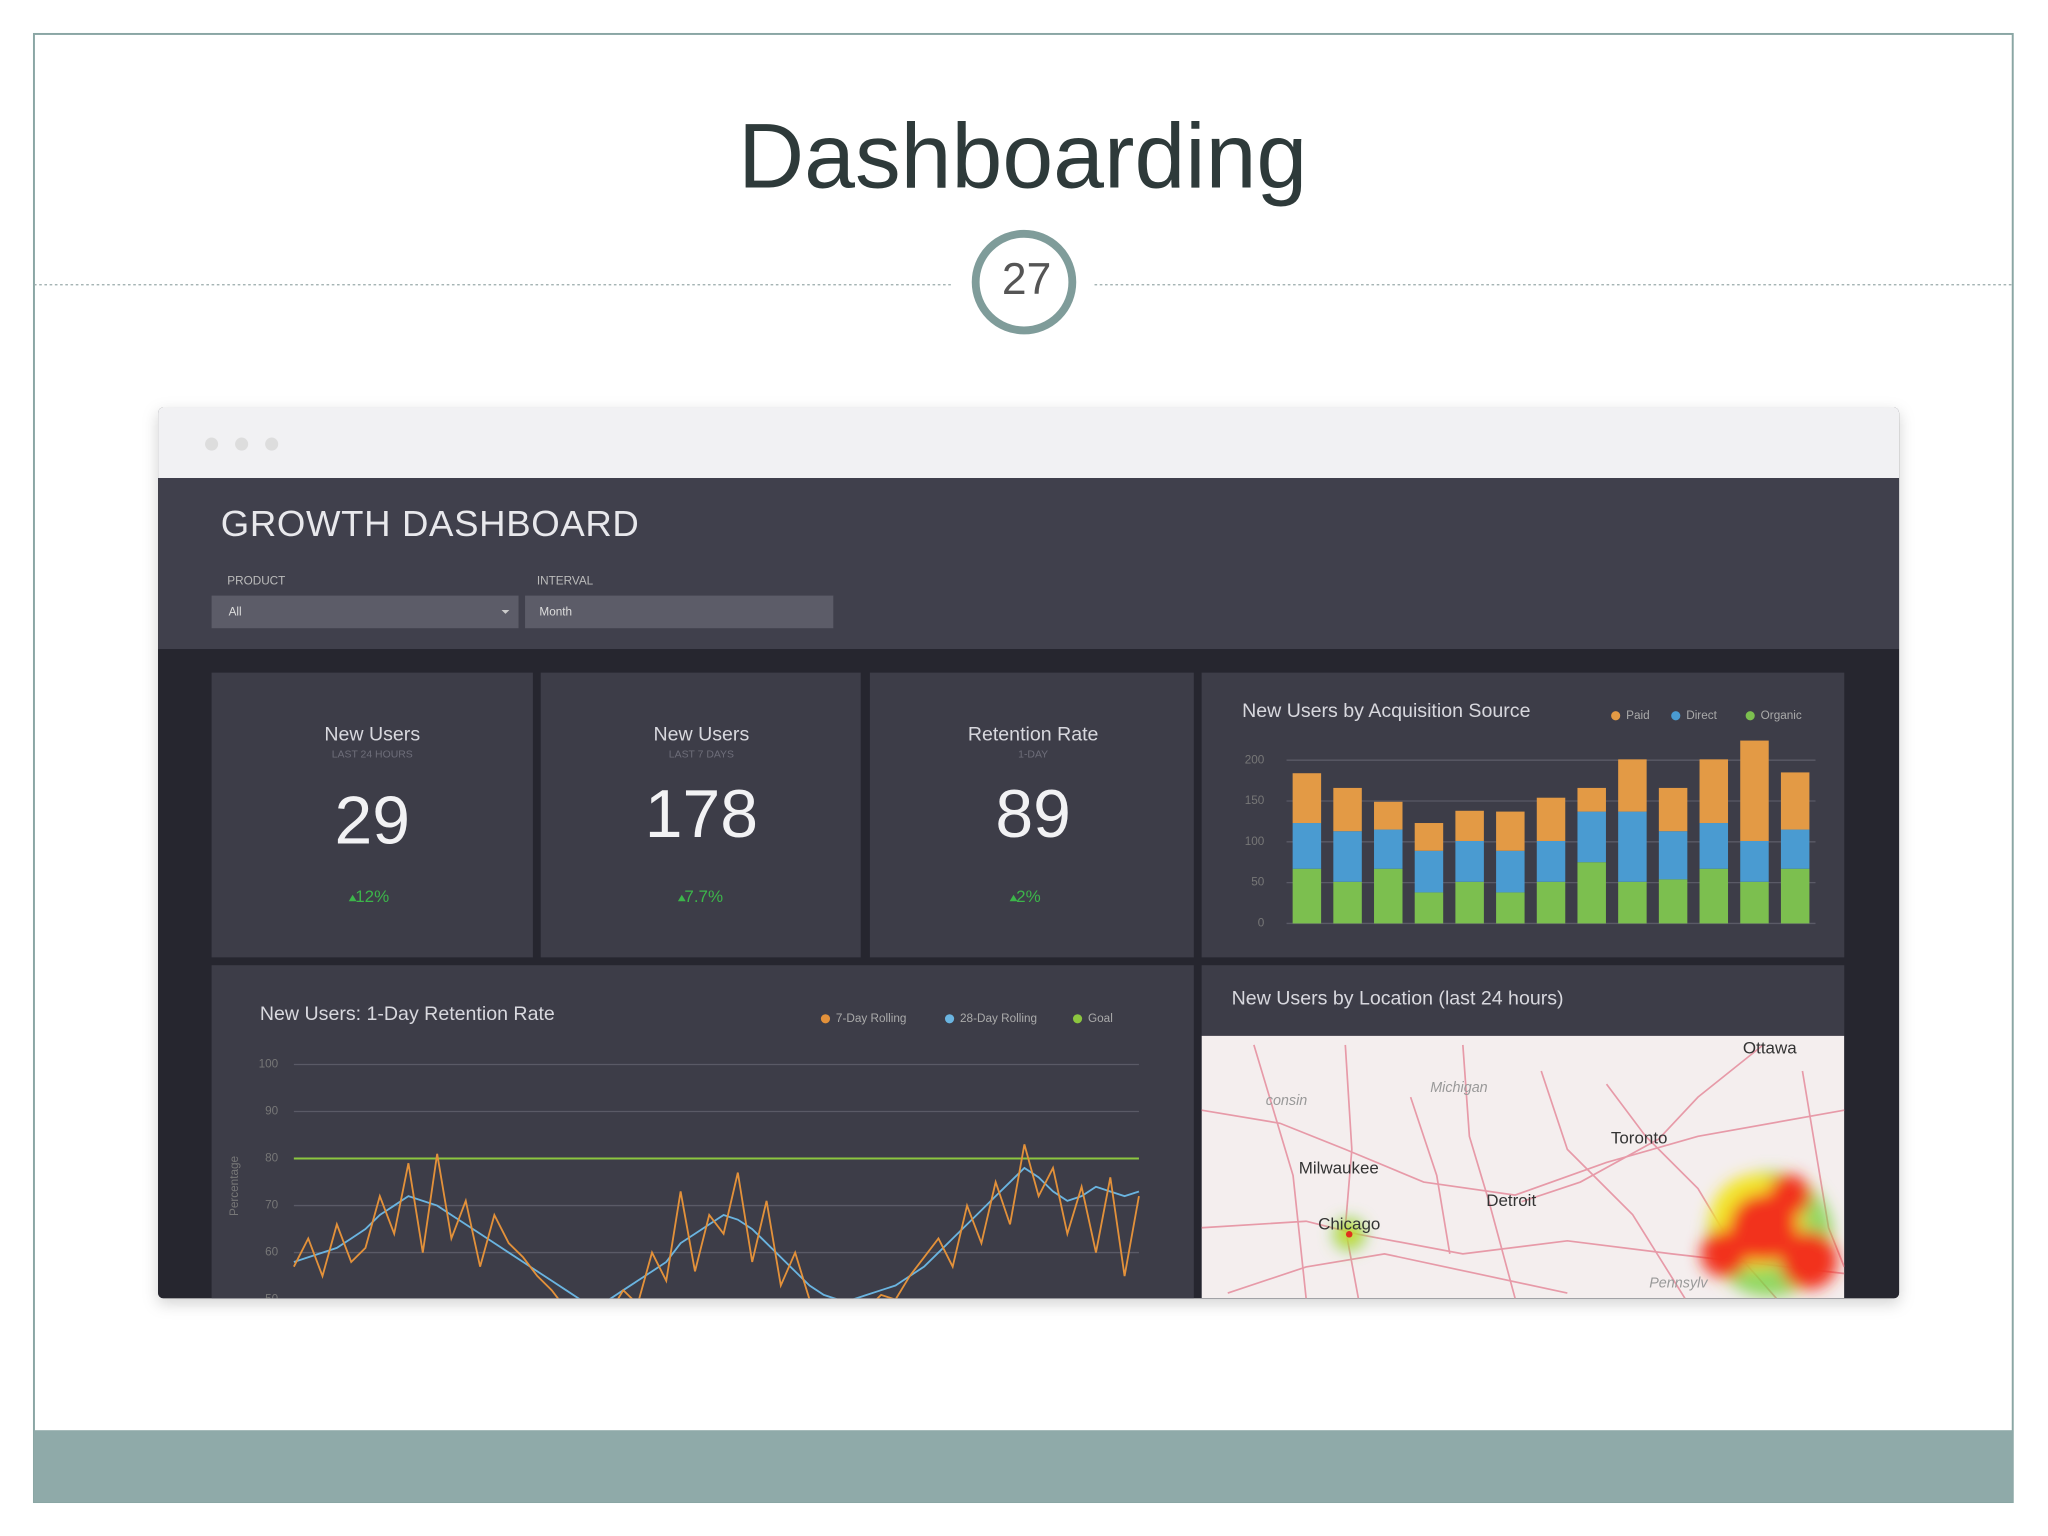 Image resolution: width=2048 pixels, height=1536 pixels. I want to click on y-tick-label: 90, so click(272, 1111).